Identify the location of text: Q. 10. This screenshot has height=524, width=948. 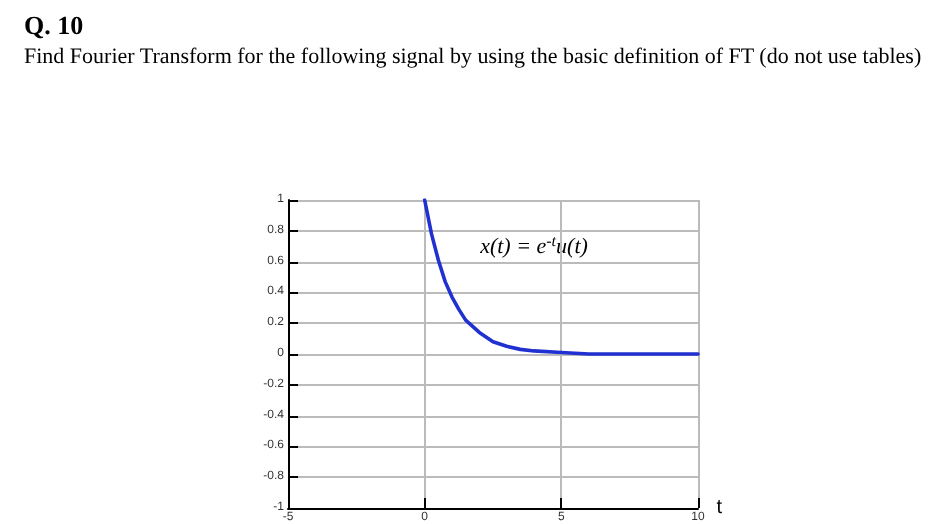
(54, 25).